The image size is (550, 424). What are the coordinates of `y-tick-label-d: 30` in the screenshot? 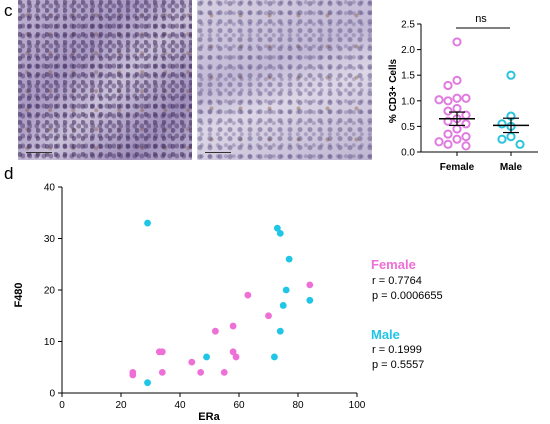 It's located at (50, 239).